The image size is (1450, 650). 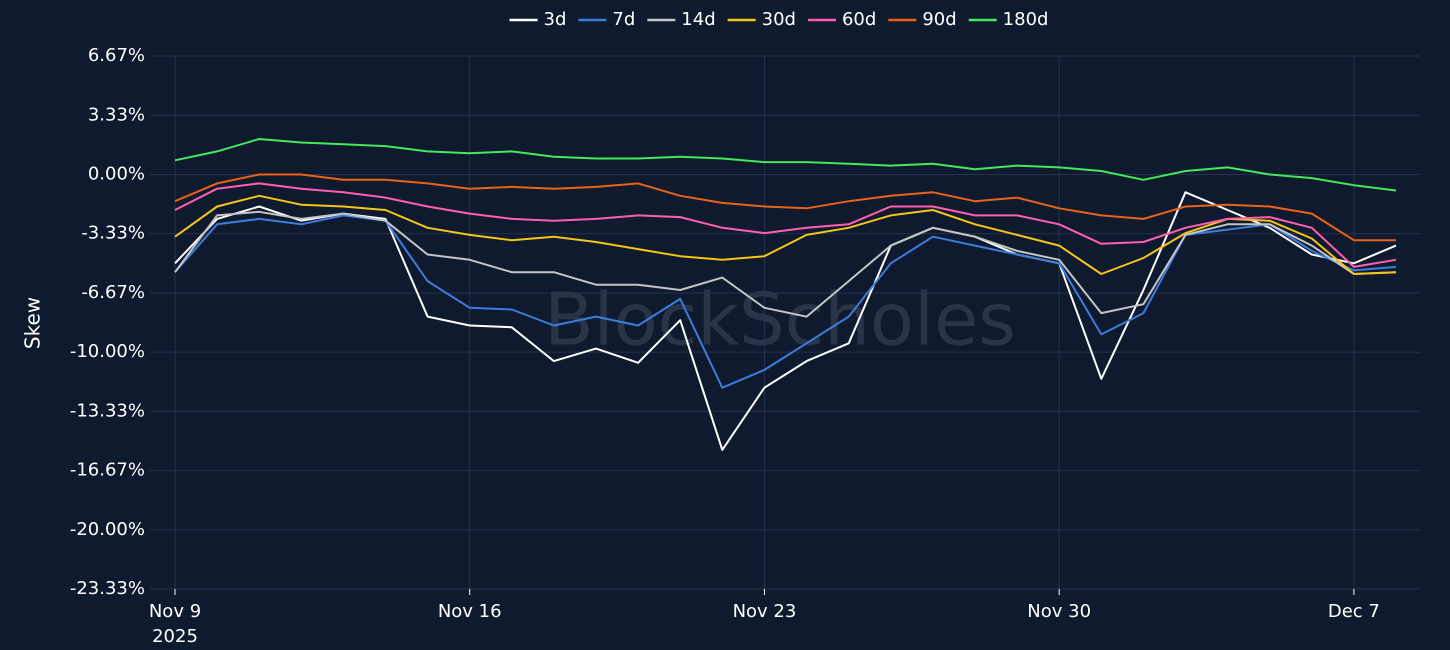 What do you see at coordinates (107, 351) in the screenshot?
I see `y-tick-label: -10.00%` at bounding box center [107, 351].